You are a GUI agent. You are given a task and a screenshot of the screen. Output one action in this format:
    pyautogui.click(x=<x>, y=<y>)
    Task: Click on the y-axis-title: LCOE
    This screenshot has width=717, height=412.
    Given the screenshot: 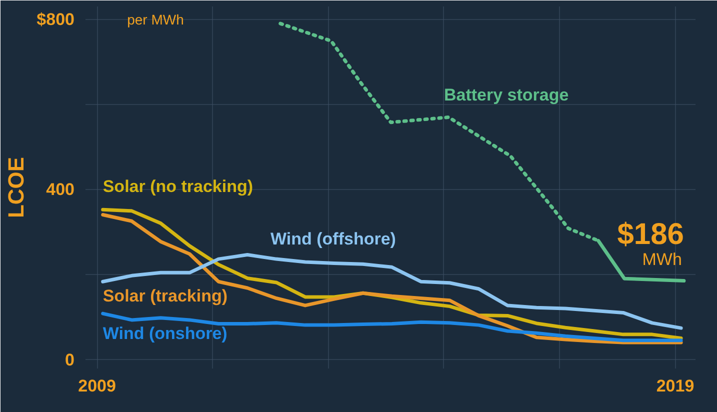 What is the action you would take?
    pyautogui.click(x=16, y=187)
    